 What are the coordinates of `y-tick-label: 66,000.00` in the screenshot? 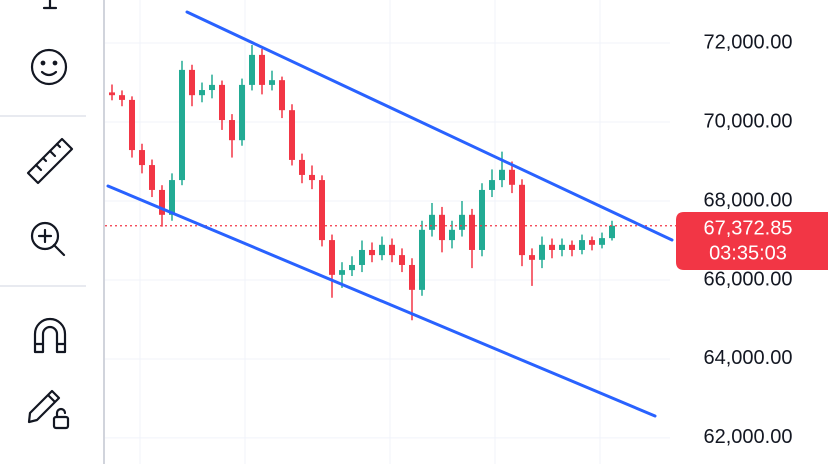 It's located at (748, 279).